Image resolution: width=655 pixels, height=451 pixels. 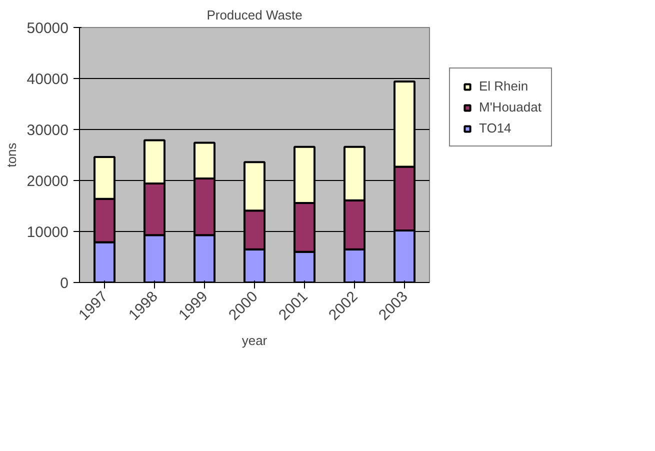 I want to click on y-tick-label: 0, so click(x=64, y=283).